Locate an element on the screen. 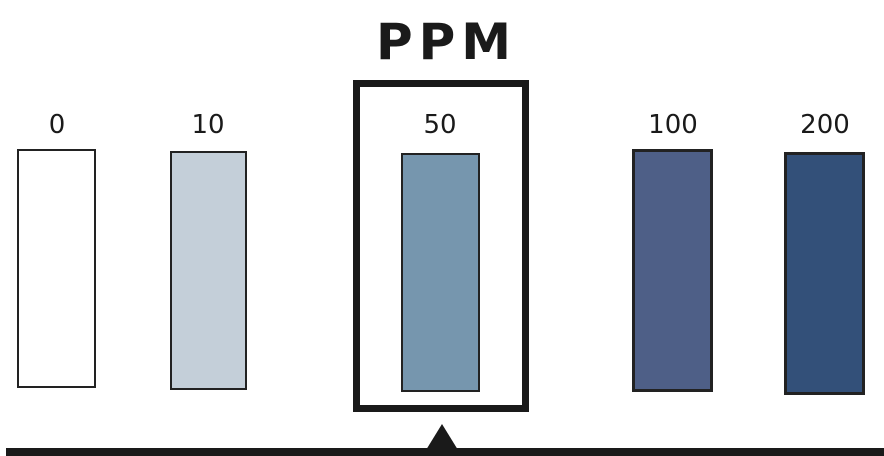 The width and height of the screenshot is (884, 456). level-label-50: 50 is located at coordinates (440, 125).